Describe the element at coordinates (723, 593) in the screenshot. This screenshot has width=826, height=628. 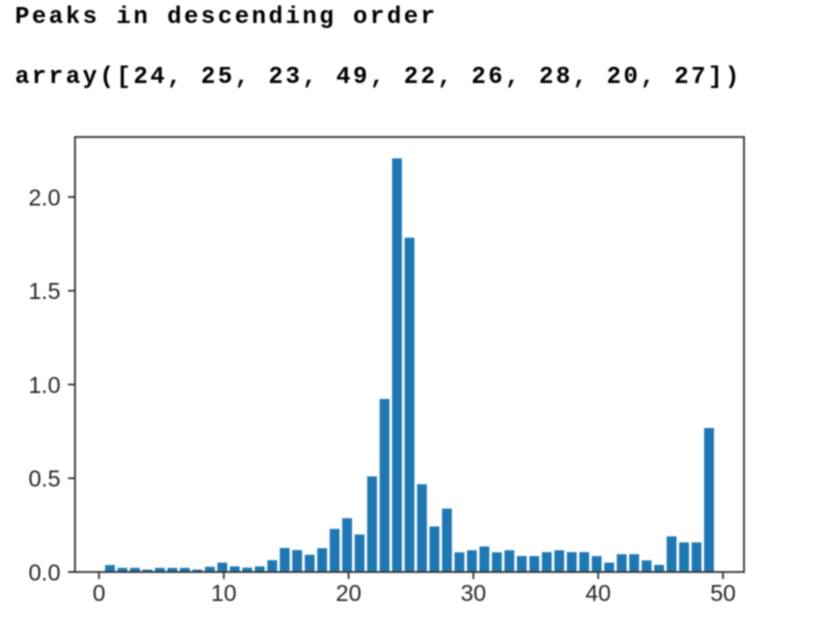
I see `svg-text: 50` at that location.